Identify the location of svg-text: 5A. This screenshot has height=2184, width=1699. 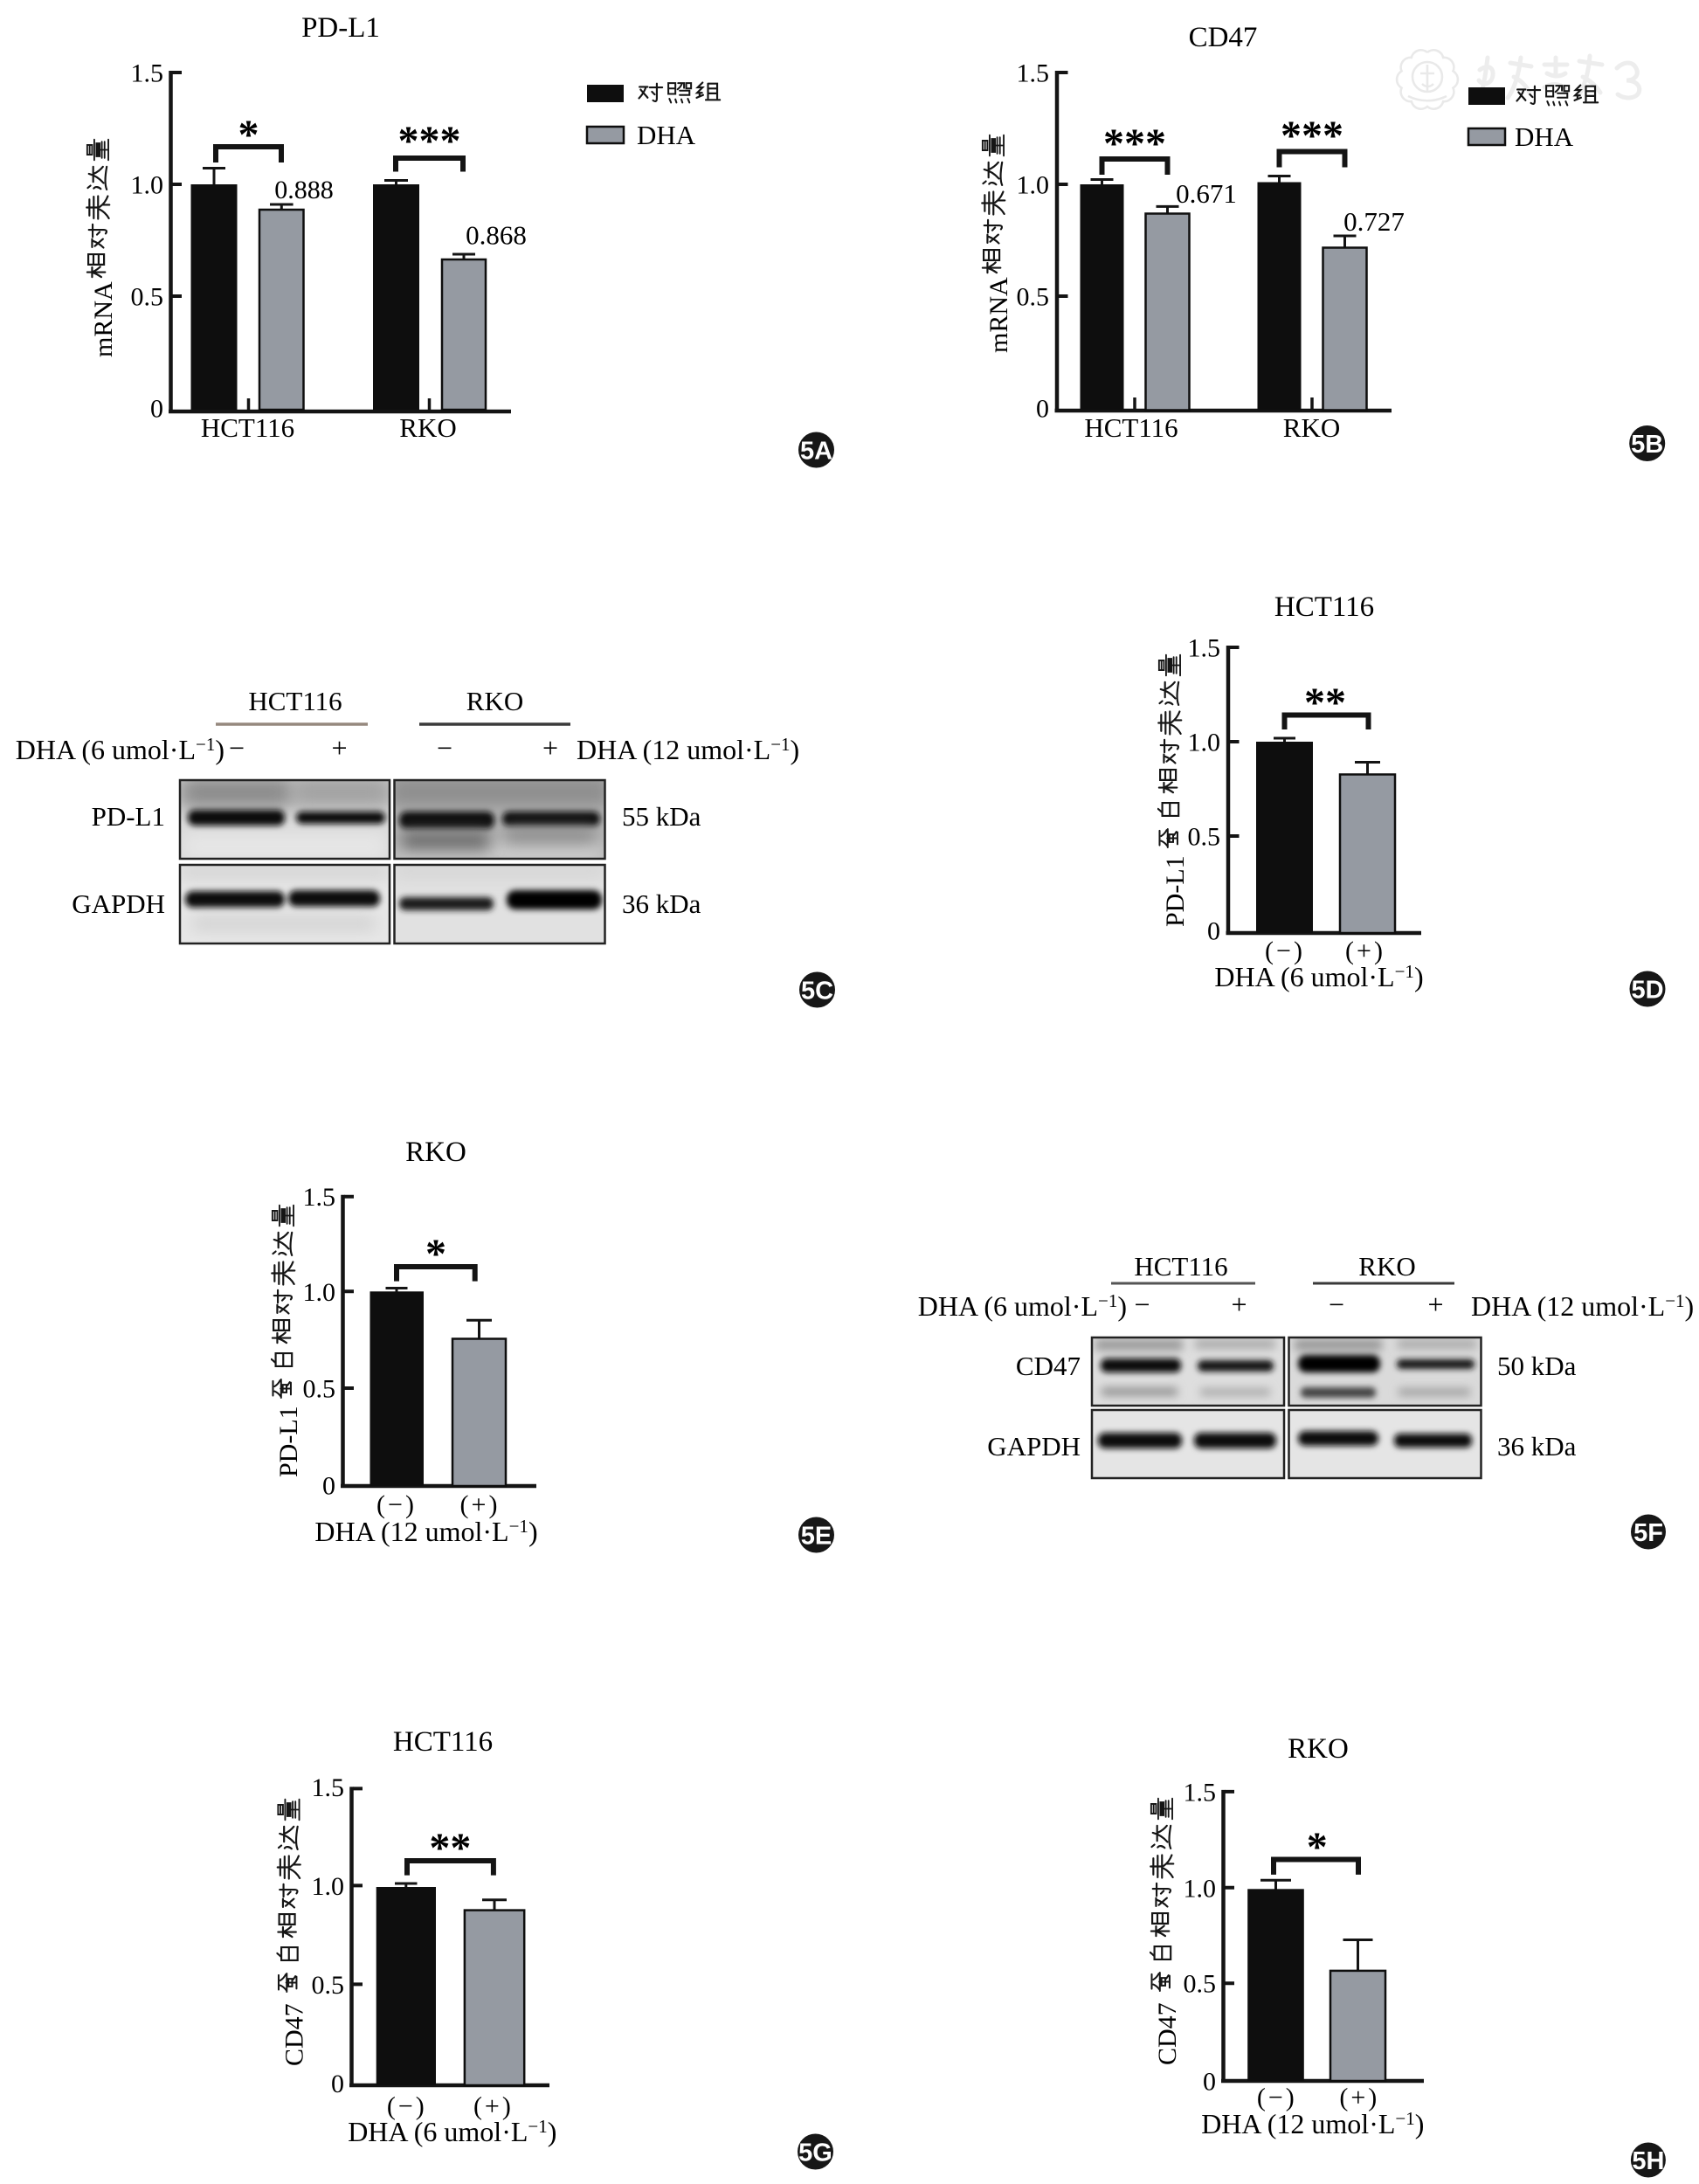
(816, 452).